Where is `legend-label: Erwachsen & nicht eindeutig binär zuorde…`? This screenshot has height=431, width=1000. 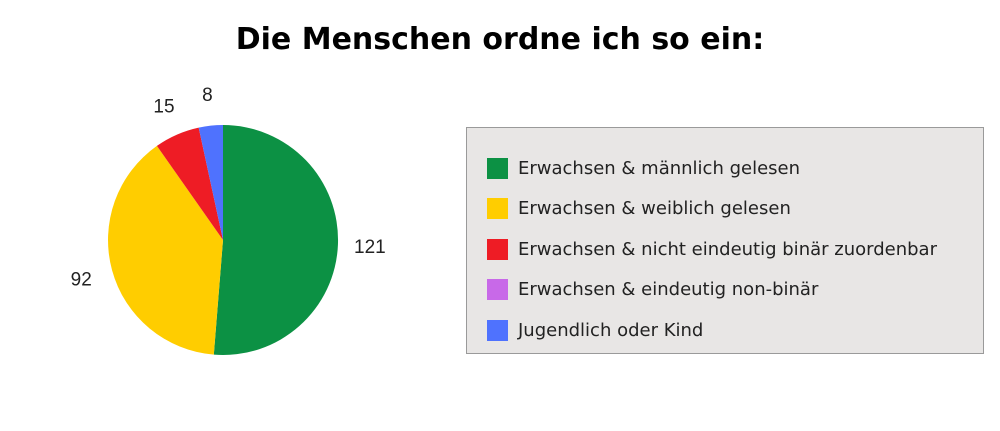
legend-label: Erwachsen & nicht eindeutig binär zuorde… is located at coordinates (727, 249).